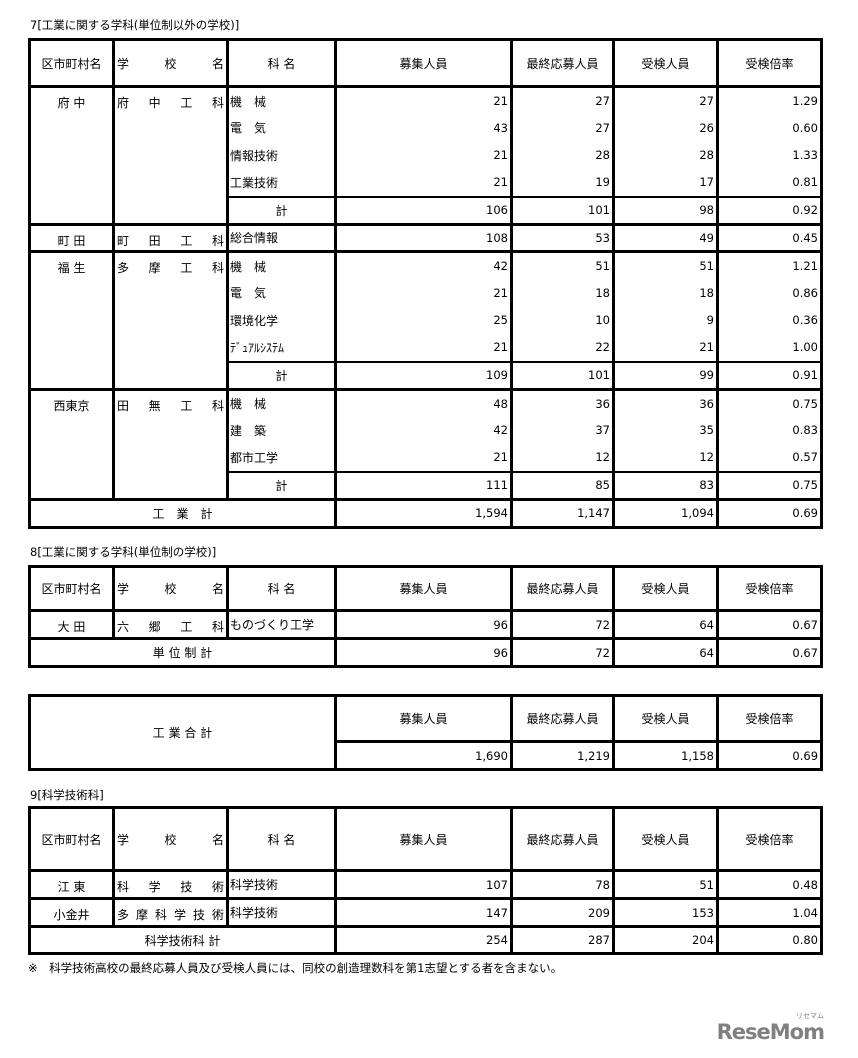  I want to click on subtotal-row: 計 111 85 83 0.75, so click(426, 485).